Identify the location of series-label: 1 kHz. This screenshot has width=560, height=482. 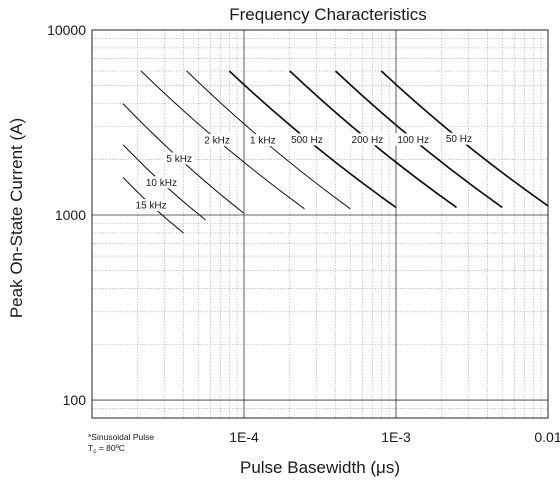
(263, 141).